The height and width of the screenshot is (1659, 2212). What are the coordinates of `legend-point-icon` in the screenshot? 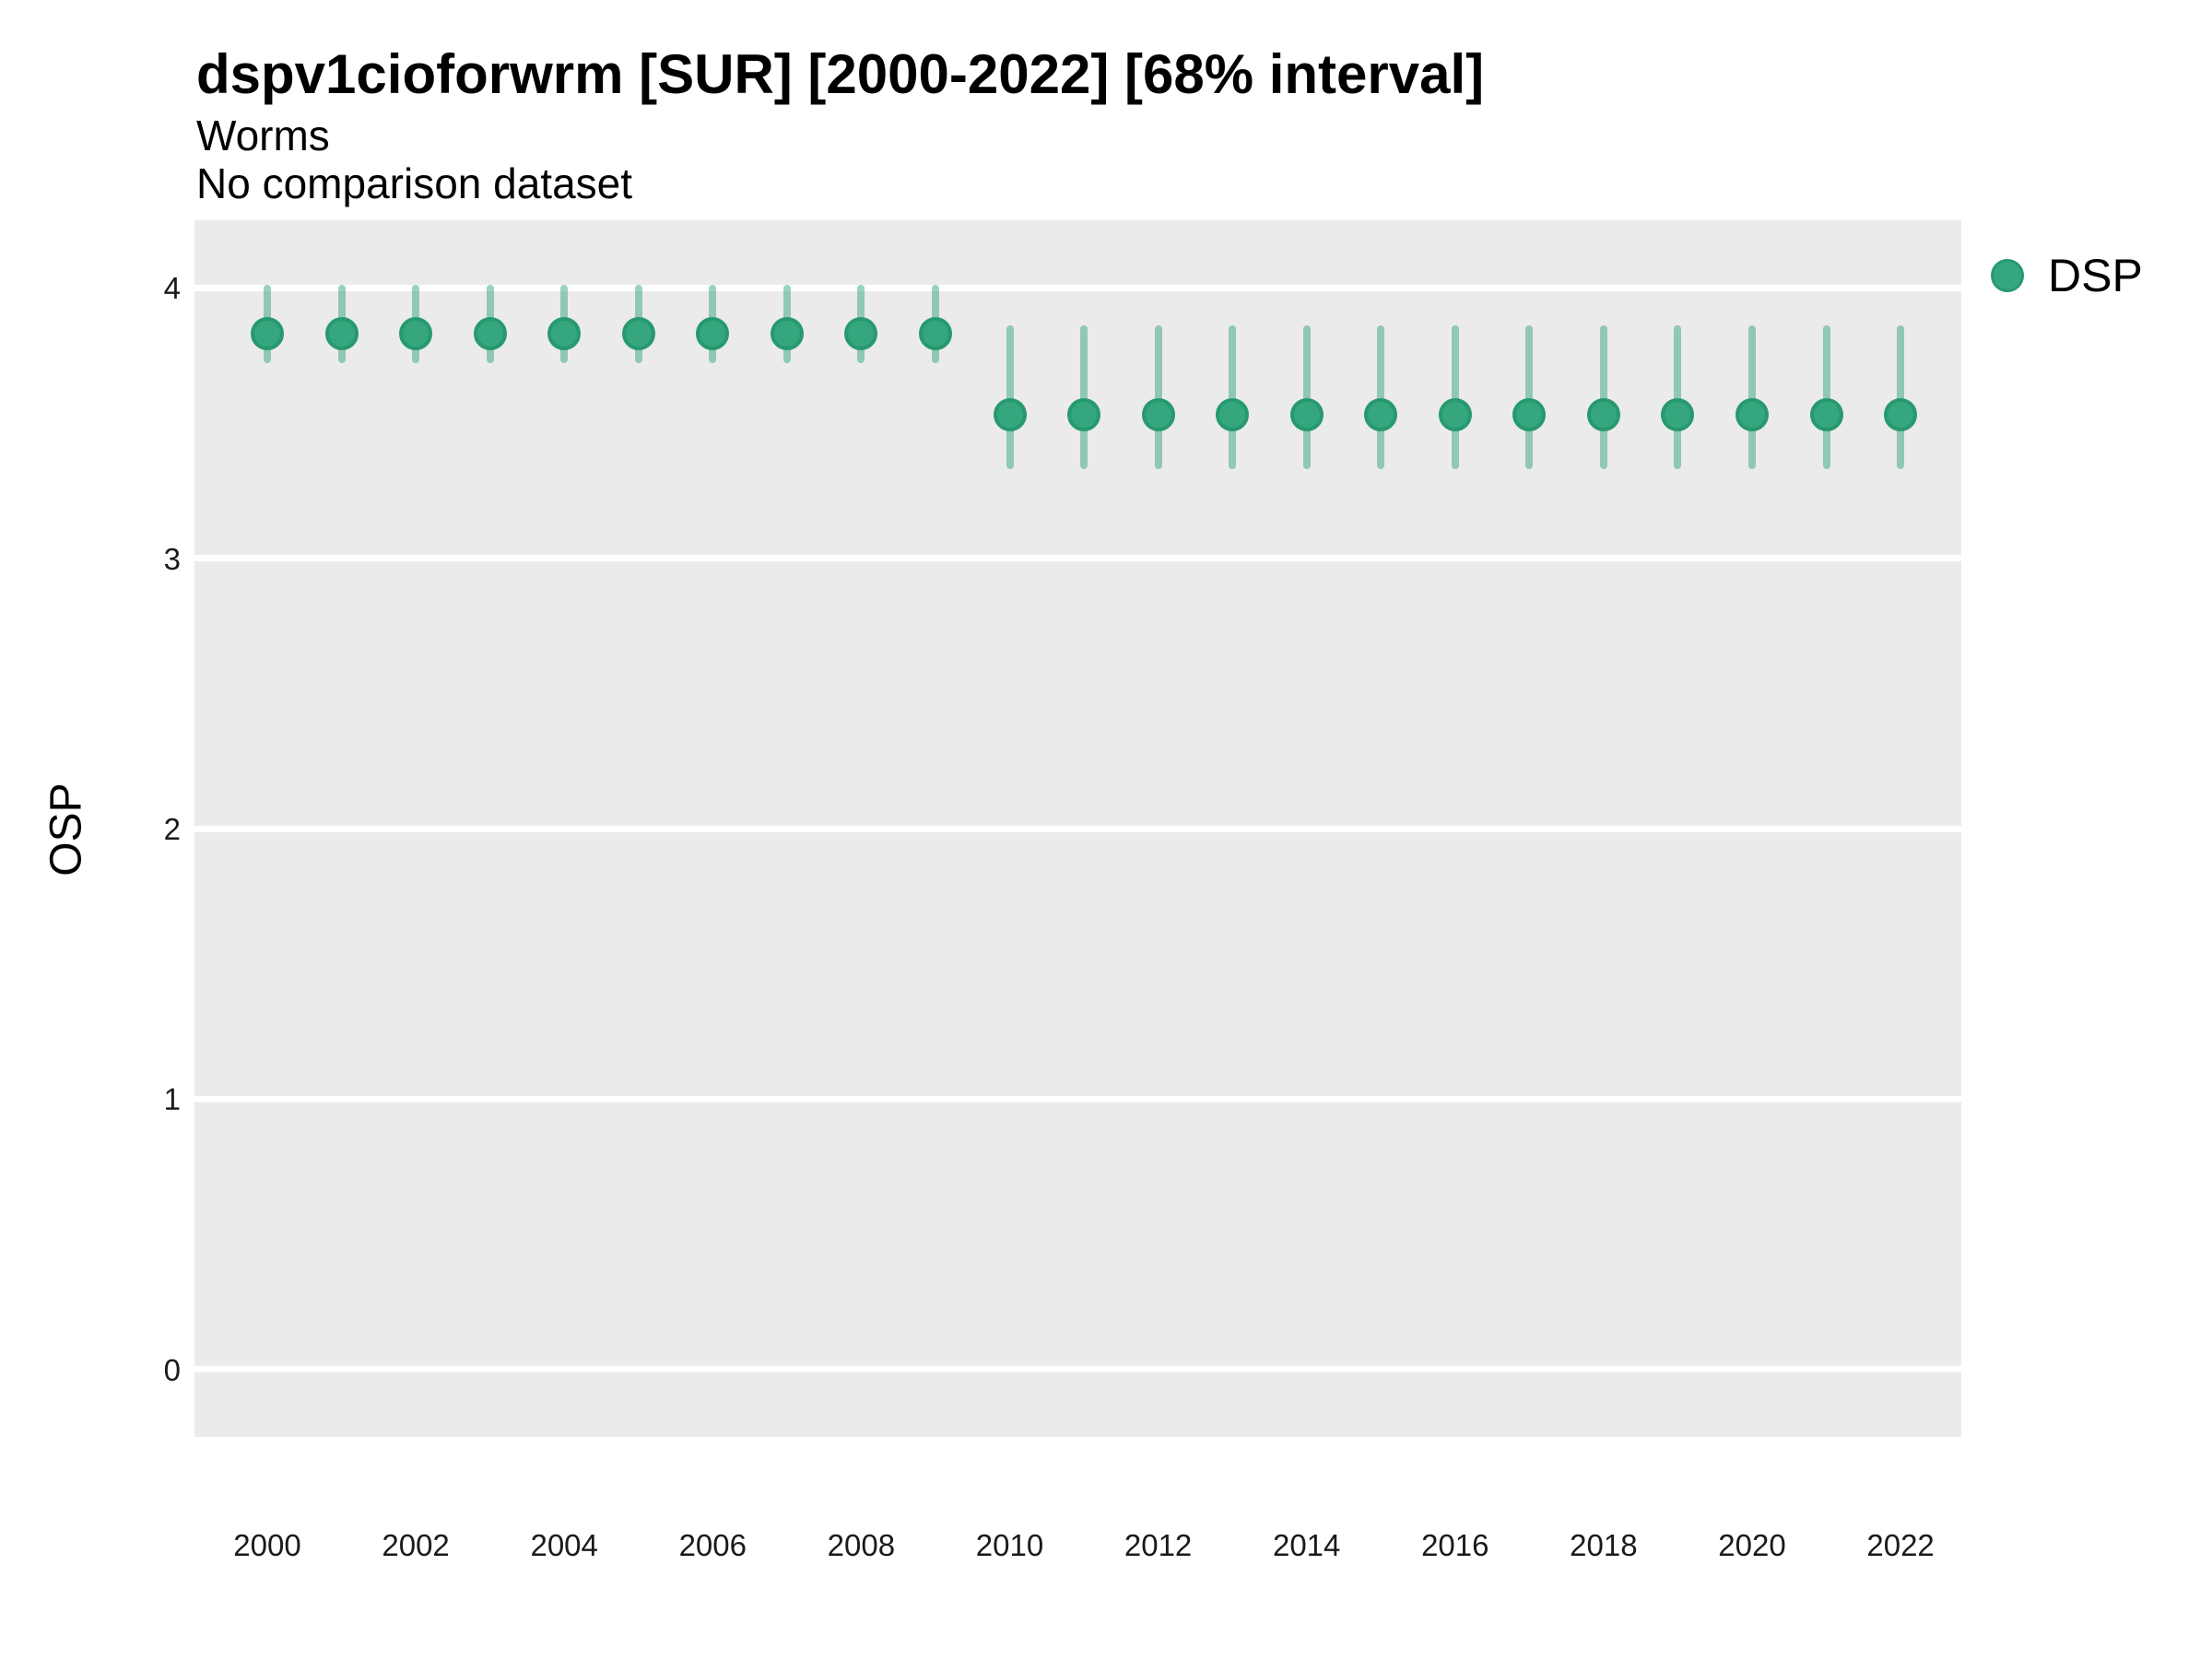 It's located at (2007, 275).